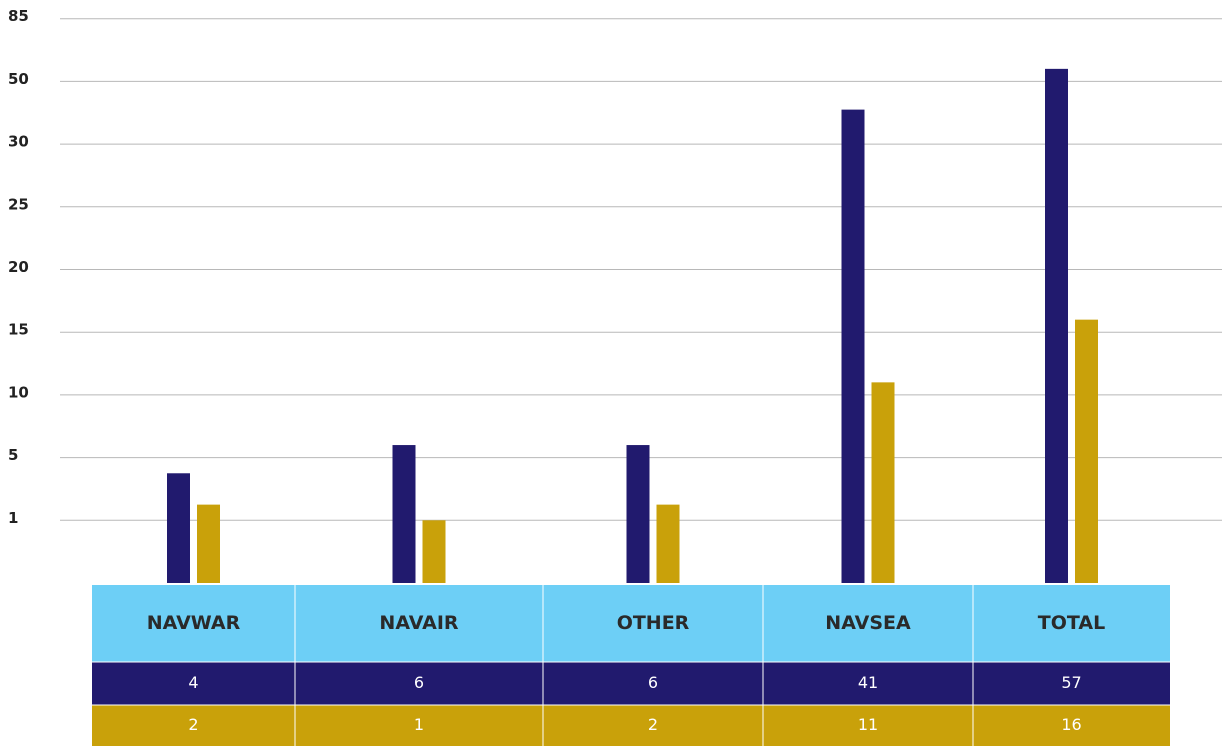  What do you see at coordinates (1071, 682) in the screenshot?
I see `table-value: 57` at bounding box center [1071, 682].